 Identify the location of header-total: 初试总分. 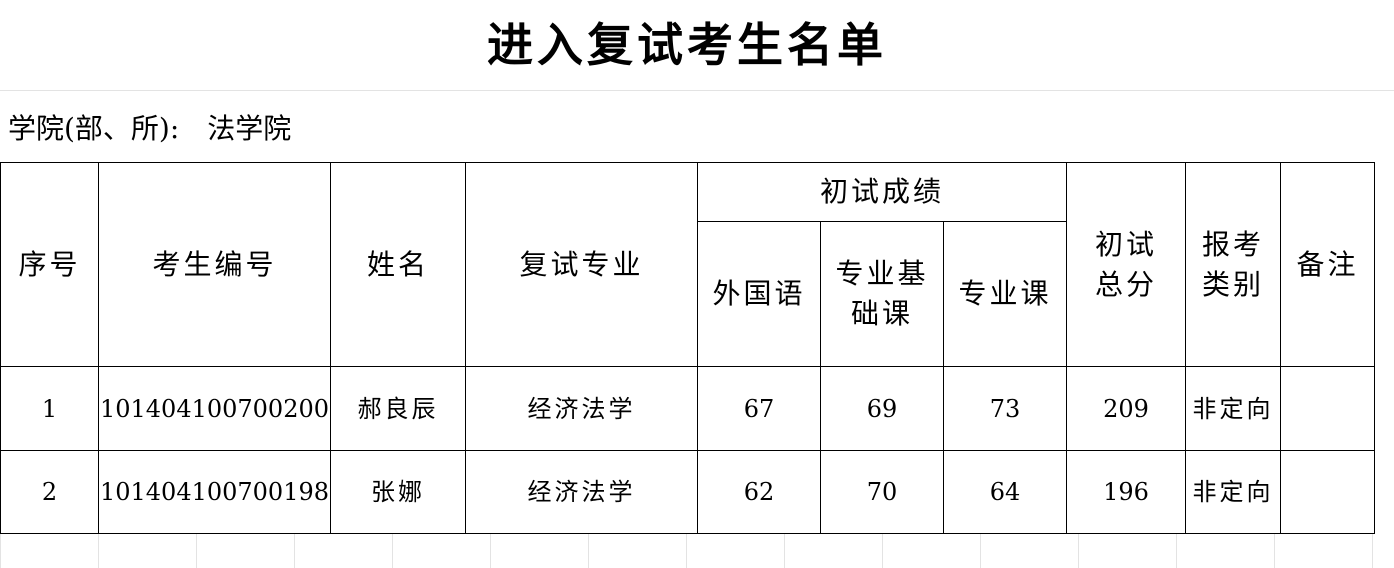
(1126, 264).